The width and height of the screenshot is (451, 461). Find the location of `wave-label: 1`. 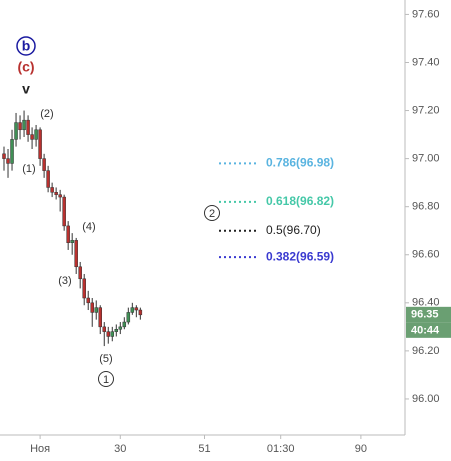

wave-label: 1 is located at coordinates (106, 380).